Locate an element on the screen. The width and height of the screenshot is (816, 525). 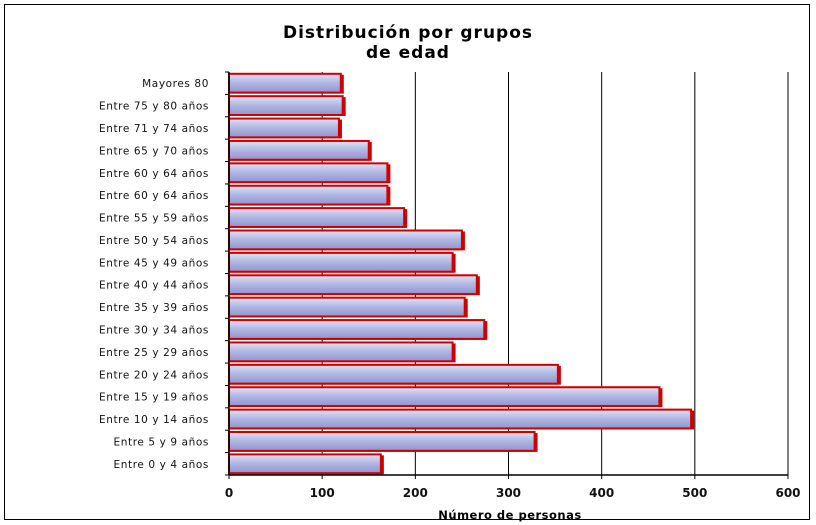
category-label: Entre 45 y 49 años is located at coordinates (154, 263).